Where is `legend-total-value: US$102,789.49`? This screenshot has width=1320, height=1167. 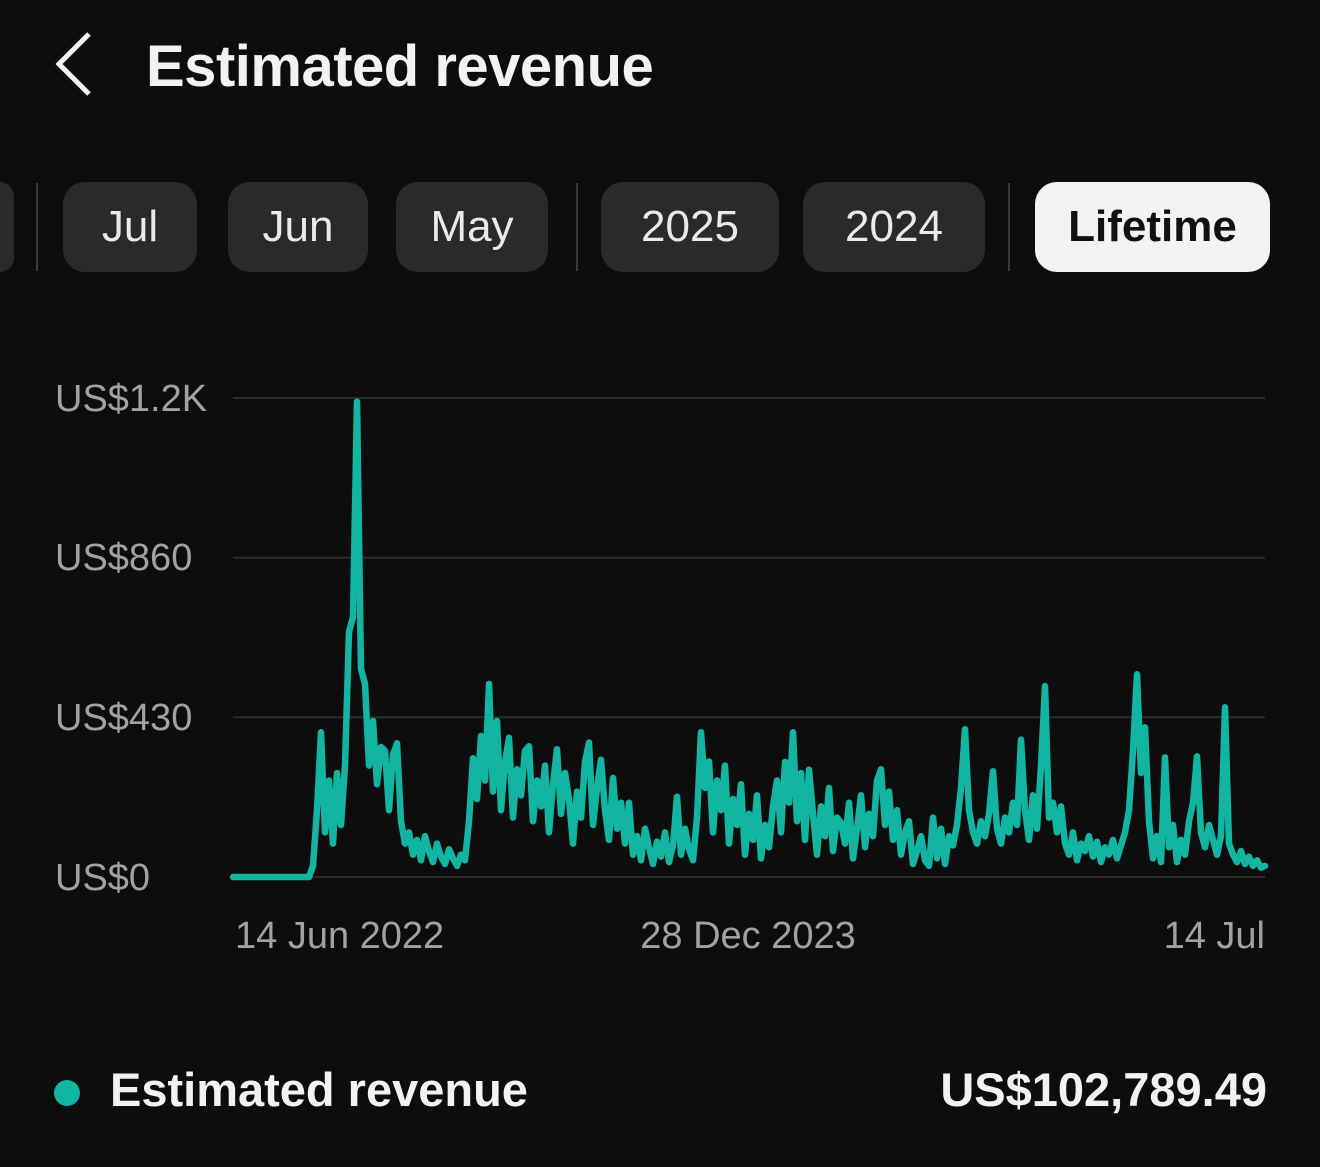
legend-total-value: US$102,789.49 is located at coordinates (1103, 1089).